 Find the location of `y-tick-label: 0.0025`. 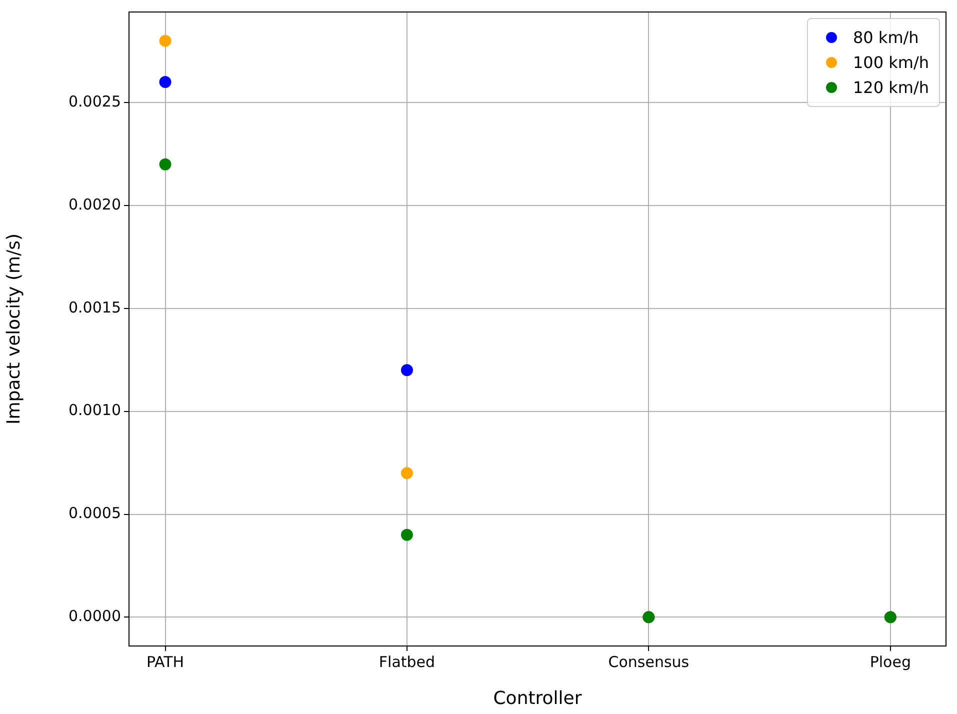

y-tick-label: 0.0025 is located at coordinates (94, 101).